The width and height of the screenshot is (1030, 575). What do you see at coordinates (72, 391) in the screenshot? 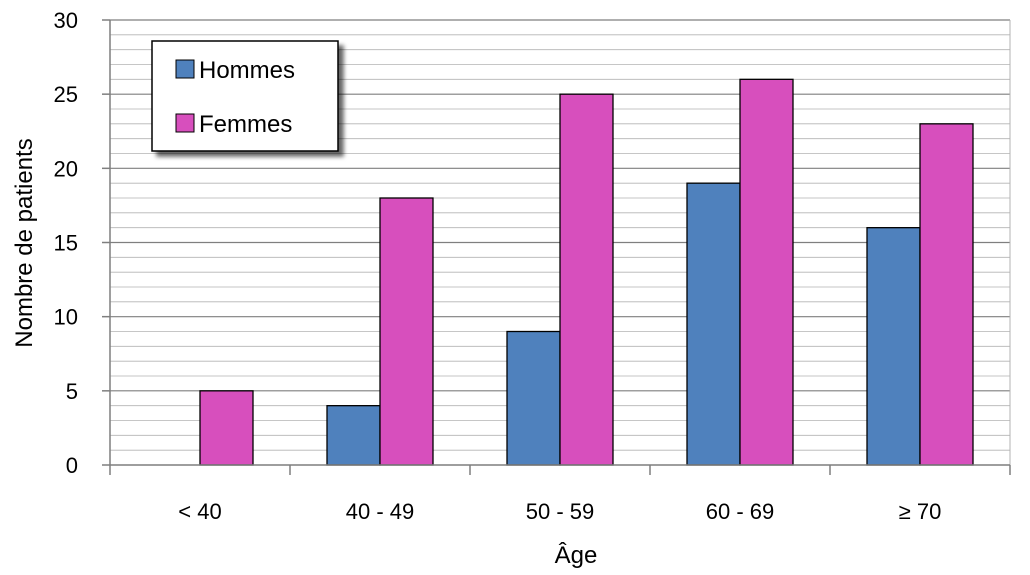
I see `y-tick-label: 5` at bounding box center [72, 391].